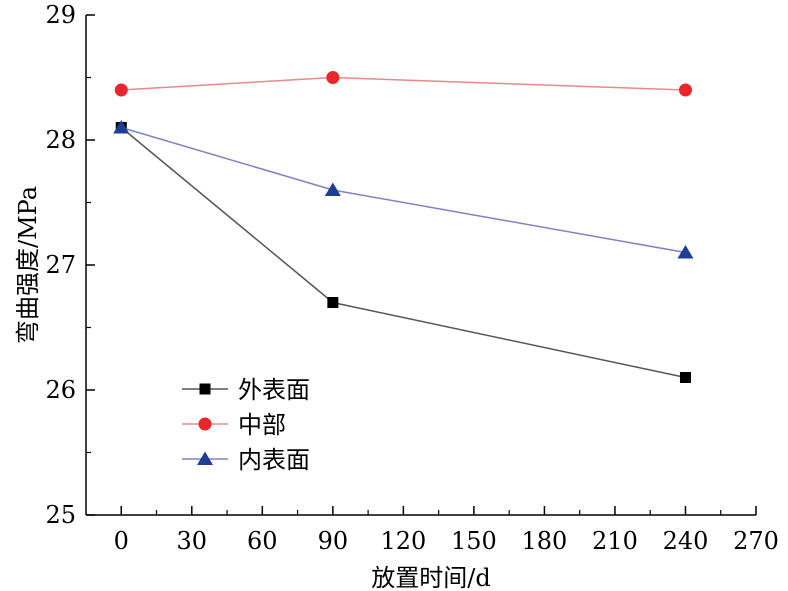 The width and height of the screenshot is (788, 591). I want to click on legend-label: 内表面, so click(274, 460).